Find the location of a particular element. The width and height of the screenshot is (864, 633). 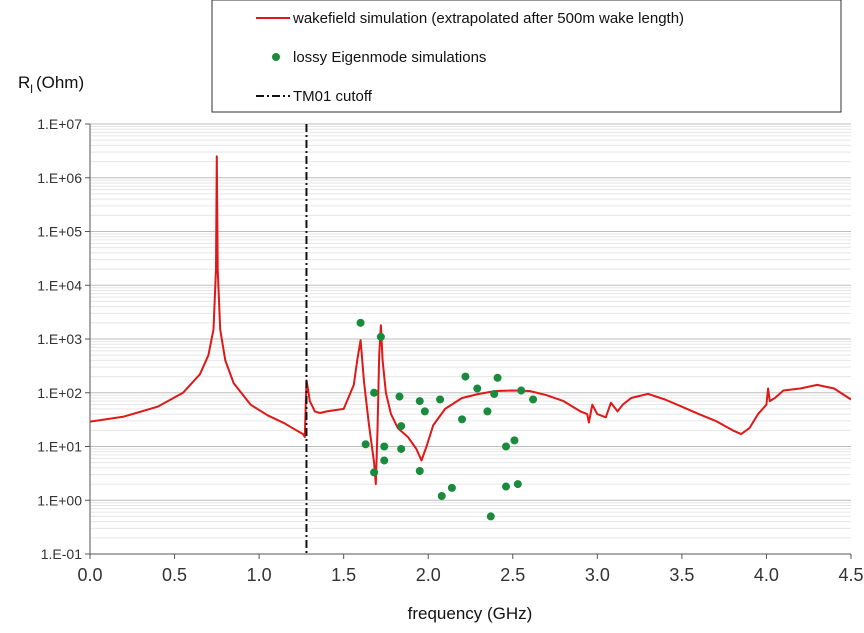

y-tick-label: 1.E+00 is located at coordinates (59, 500).